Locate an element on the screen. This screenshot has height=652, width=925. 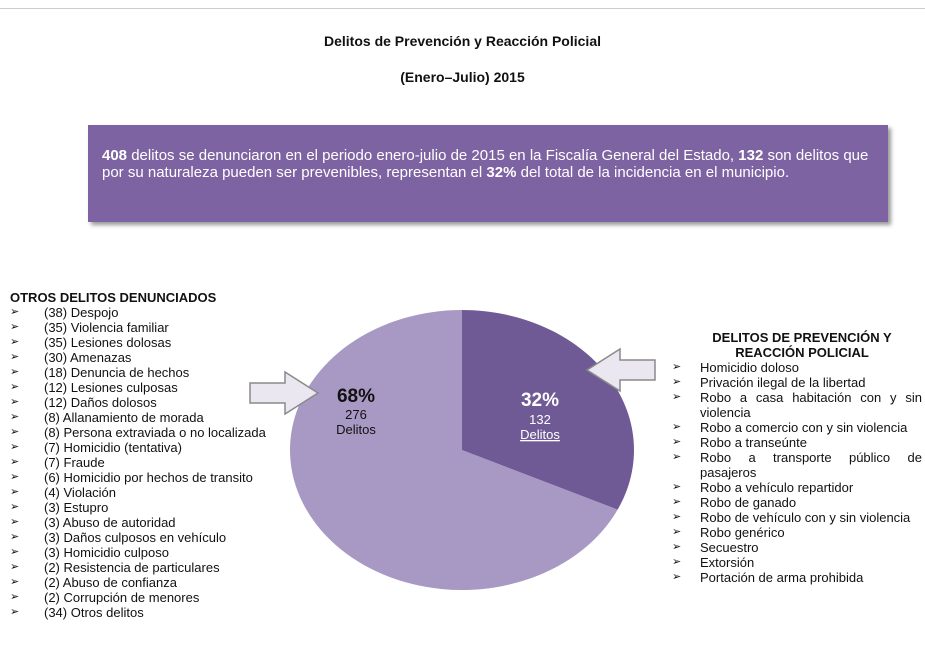
list-item: (2) Resistencia de particulares is located at coordinates (155, 567).